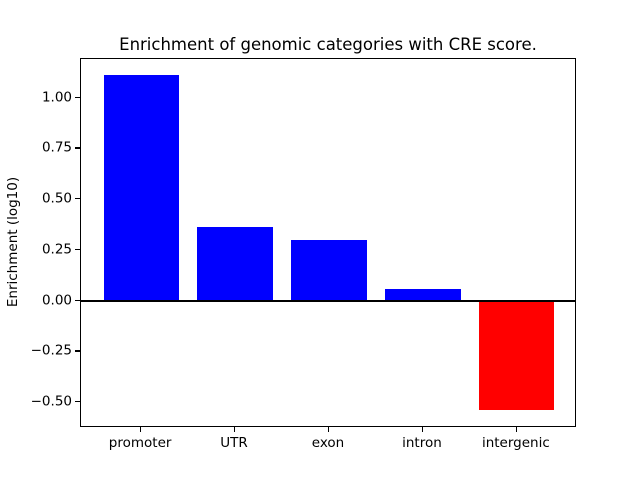 Image resolution: width=640 pixels, height=480 pixels. What do you see at coordinates (423, 295) in the screenshot?
I see `bar-intron` at bounding box center [423, 295].